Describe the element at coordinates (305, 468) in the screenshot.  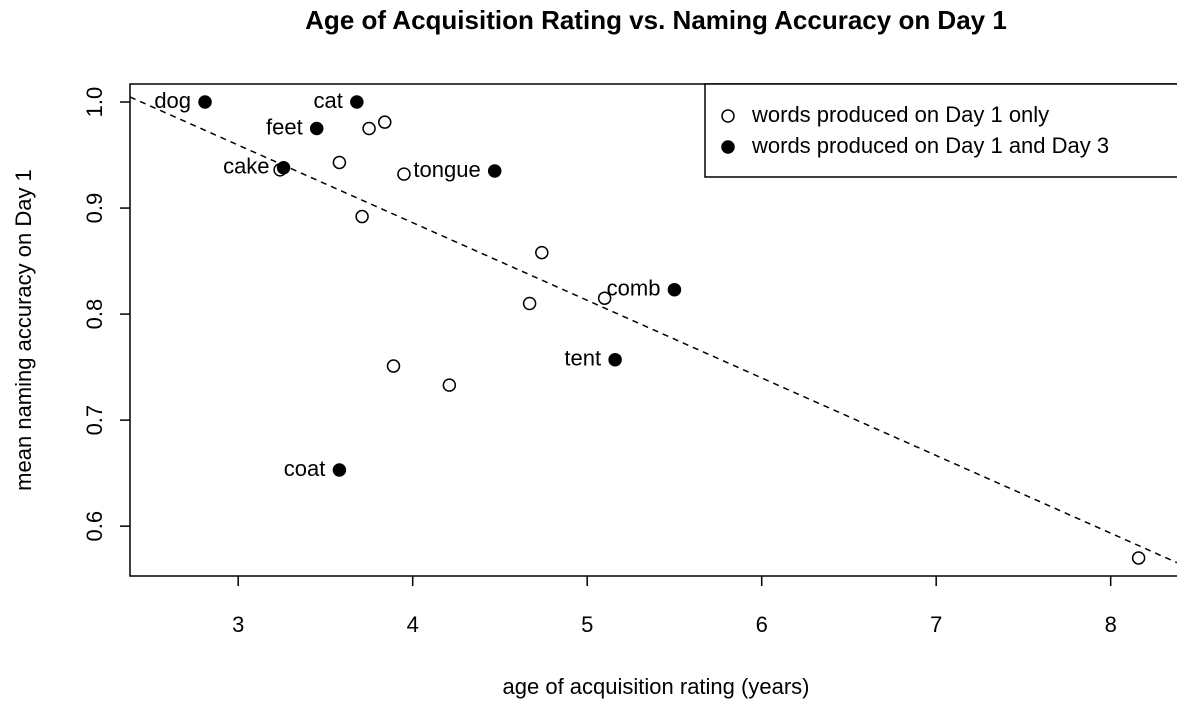
I see `point-label: coat` at that location.